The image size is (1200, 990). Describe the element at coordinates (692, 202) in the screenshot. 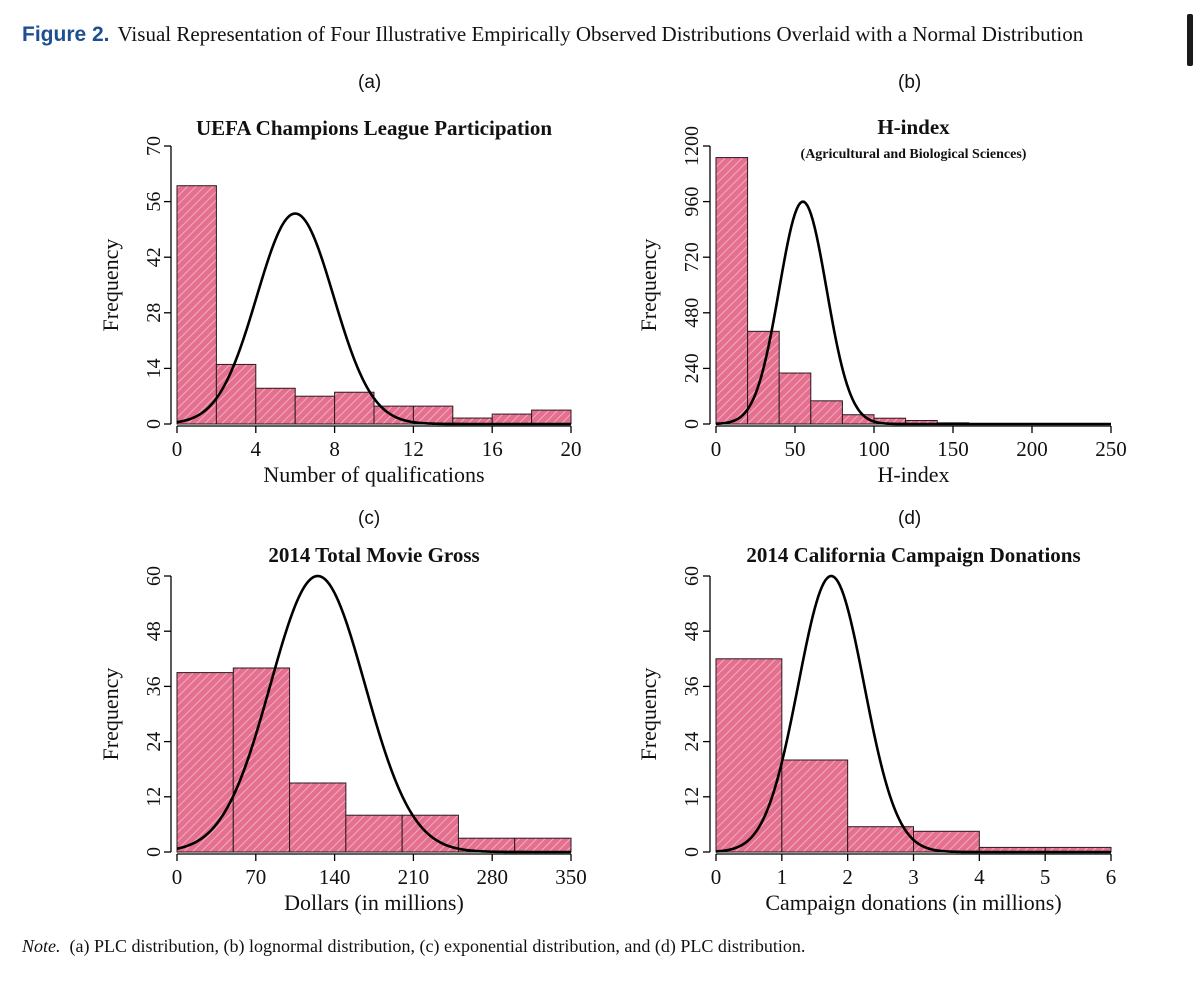

I see `y-tick-label: 960` at that location.